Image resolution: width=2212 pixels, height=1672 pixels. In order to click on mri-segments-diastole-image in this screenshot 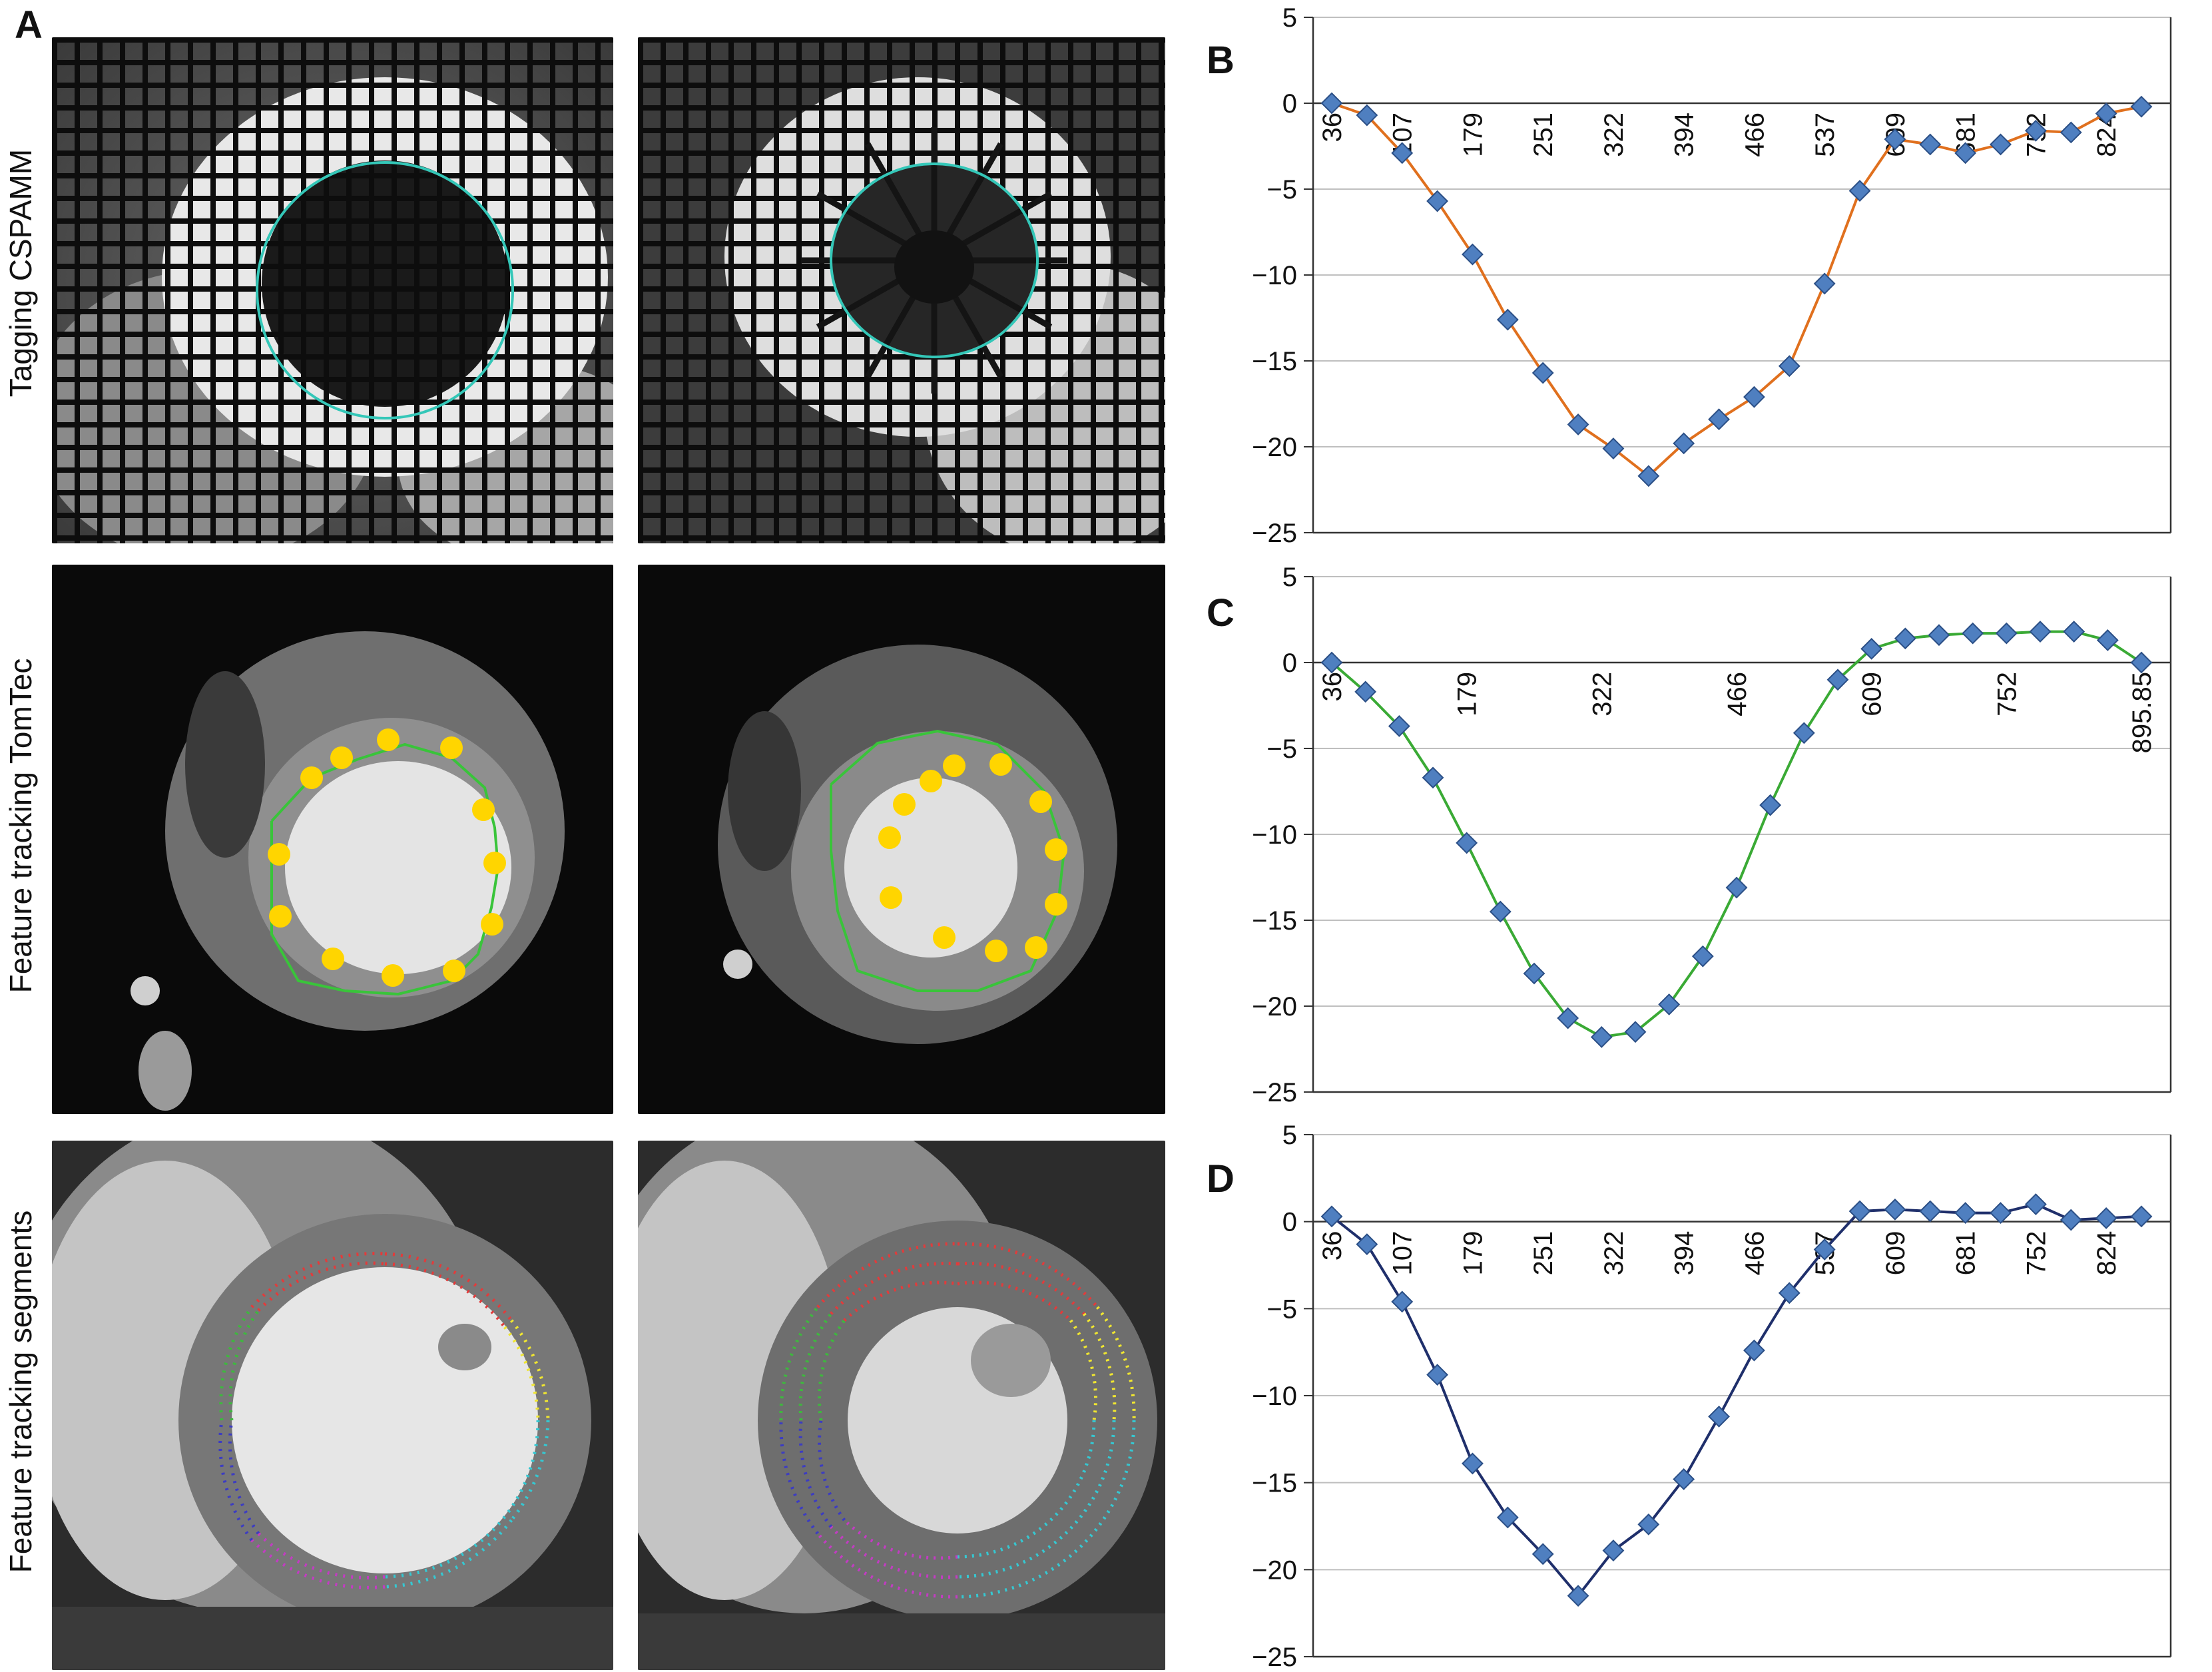, I will do `click(332, 1405)`.